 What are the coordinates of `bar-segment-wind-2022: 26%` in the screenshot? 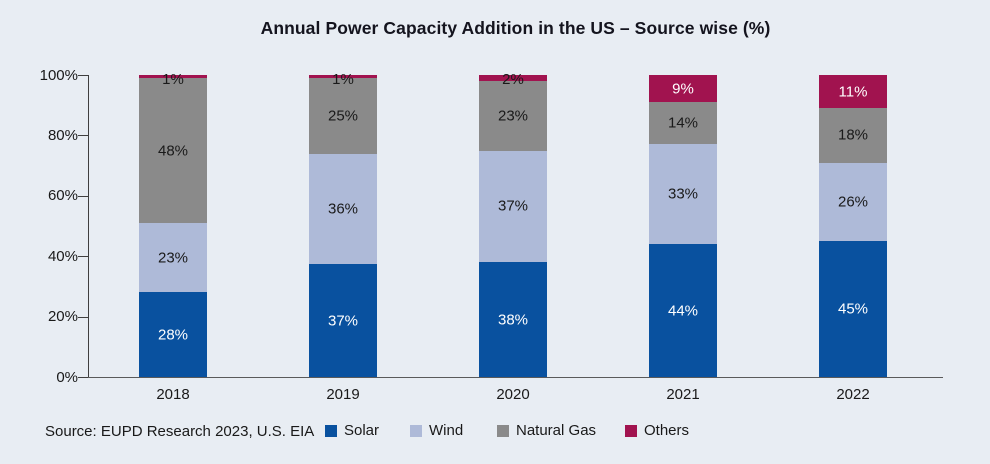 It's located at (853, 202).